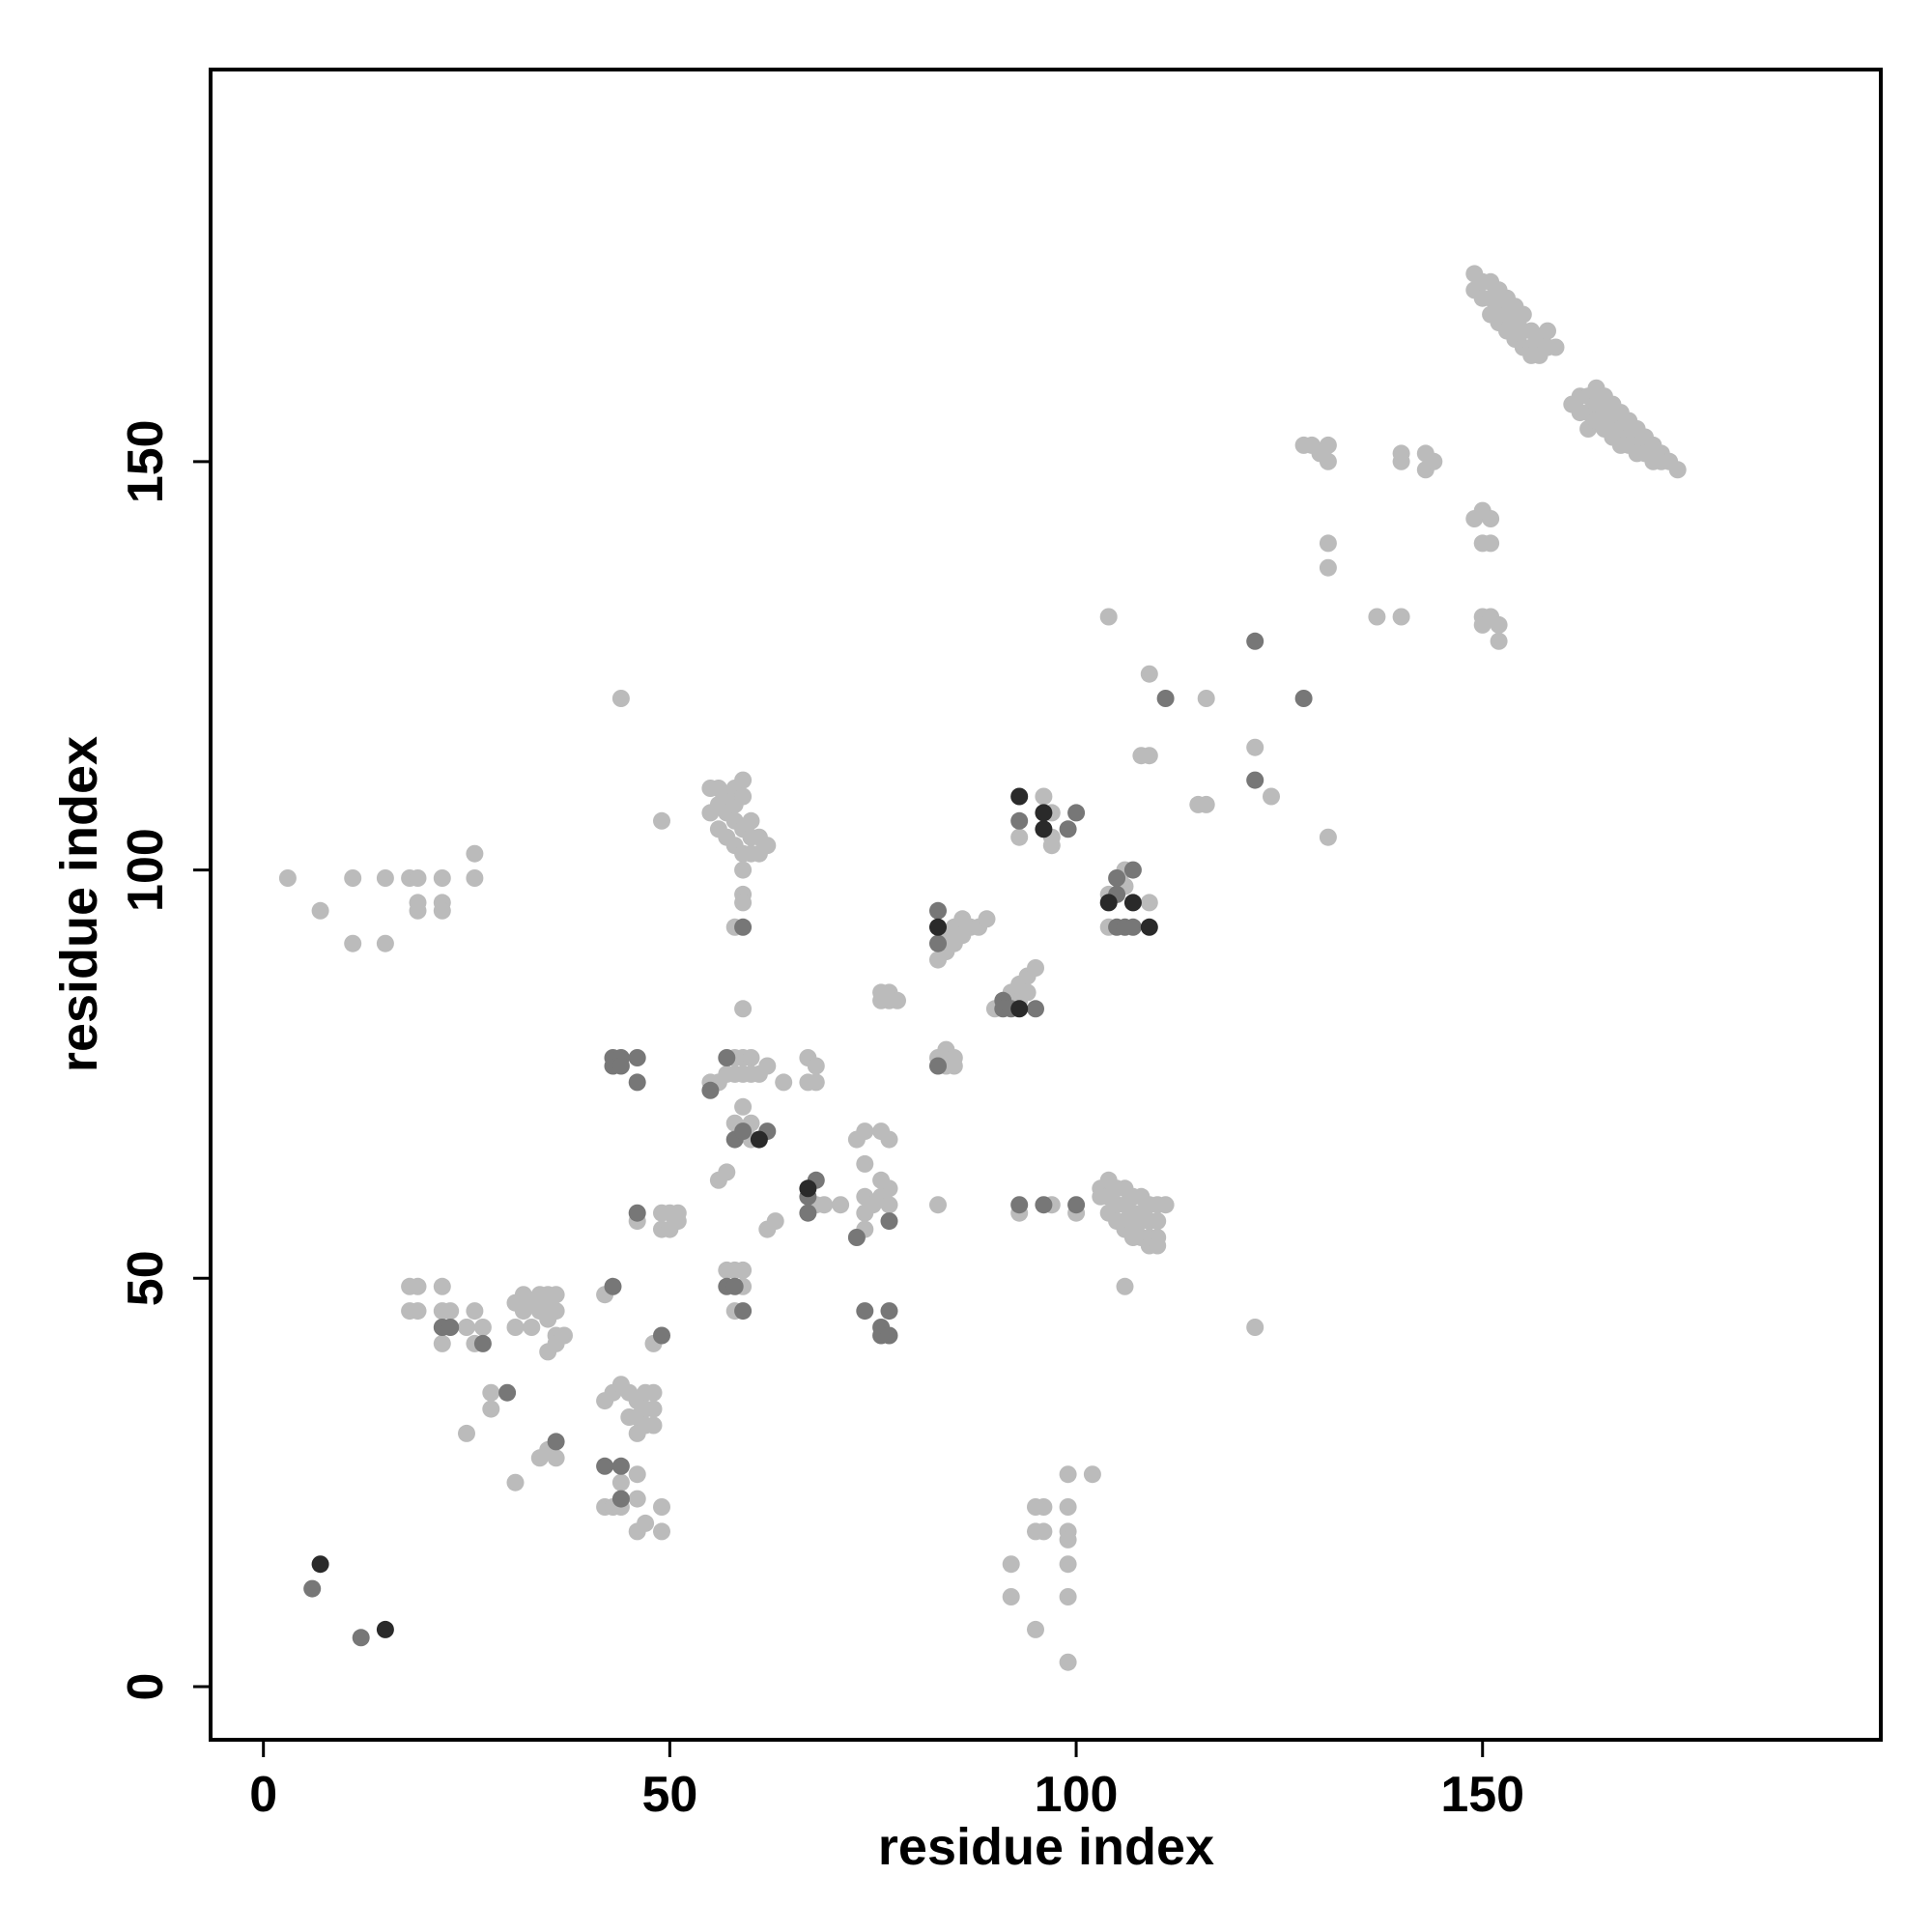  I want to click on x-tick-label: 50, so click(669, 1795).